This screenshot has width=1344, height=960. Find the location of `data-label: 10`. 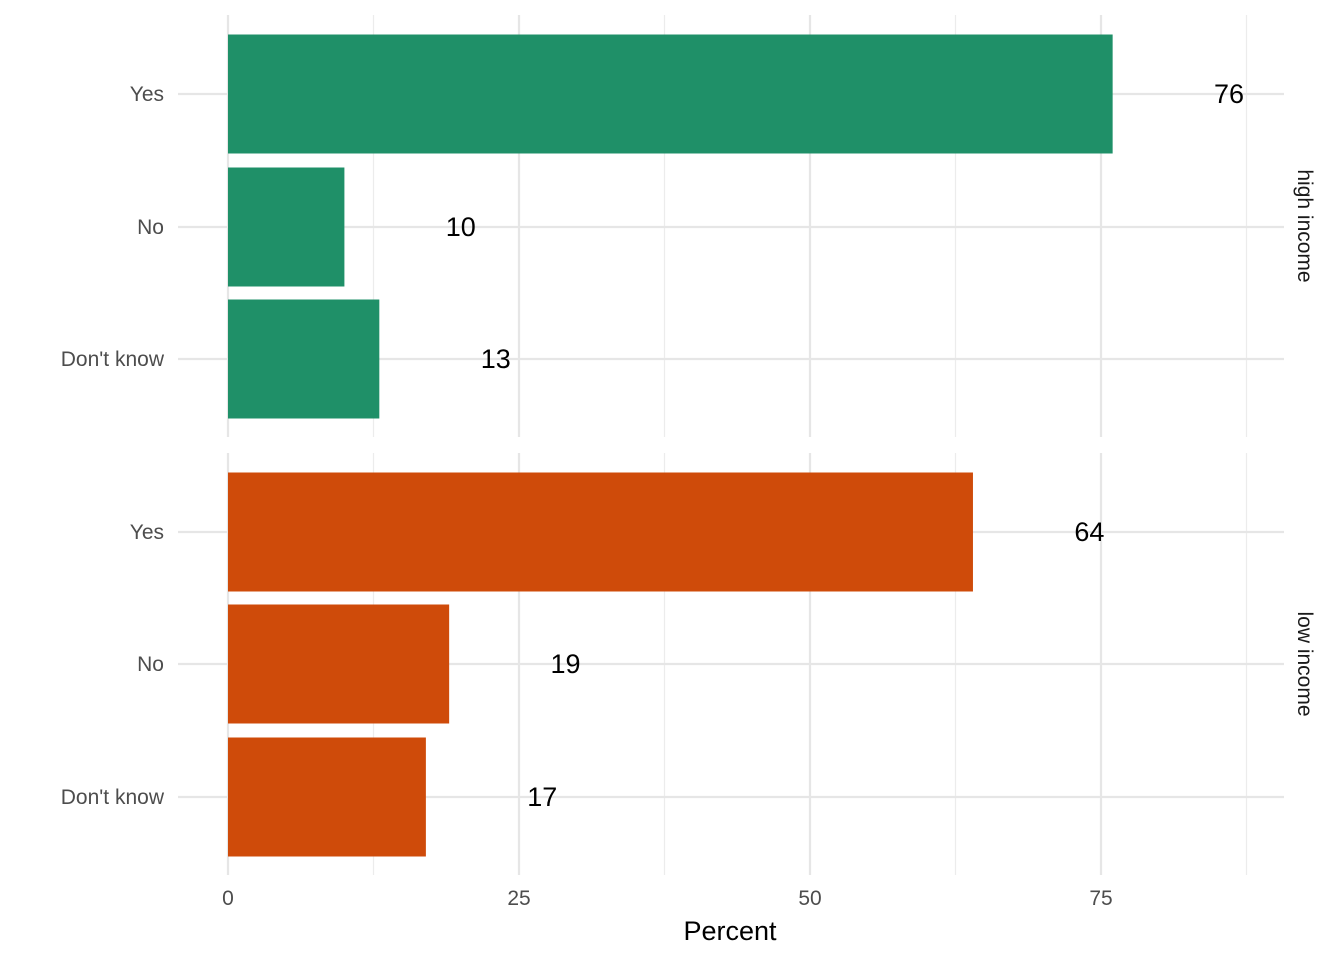

data-label: 10 is located at coordinates (461, 227).